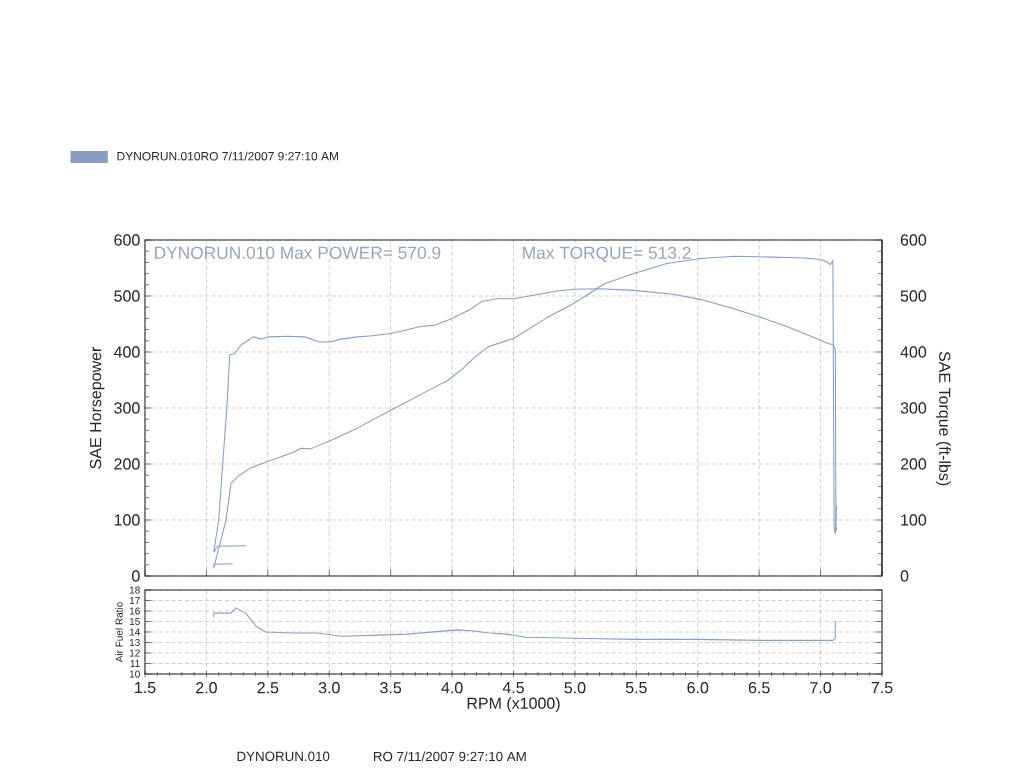  Describe the element at coordinates (134, 621) in the screenshot. I see `y-tick-label: 15` at that location.